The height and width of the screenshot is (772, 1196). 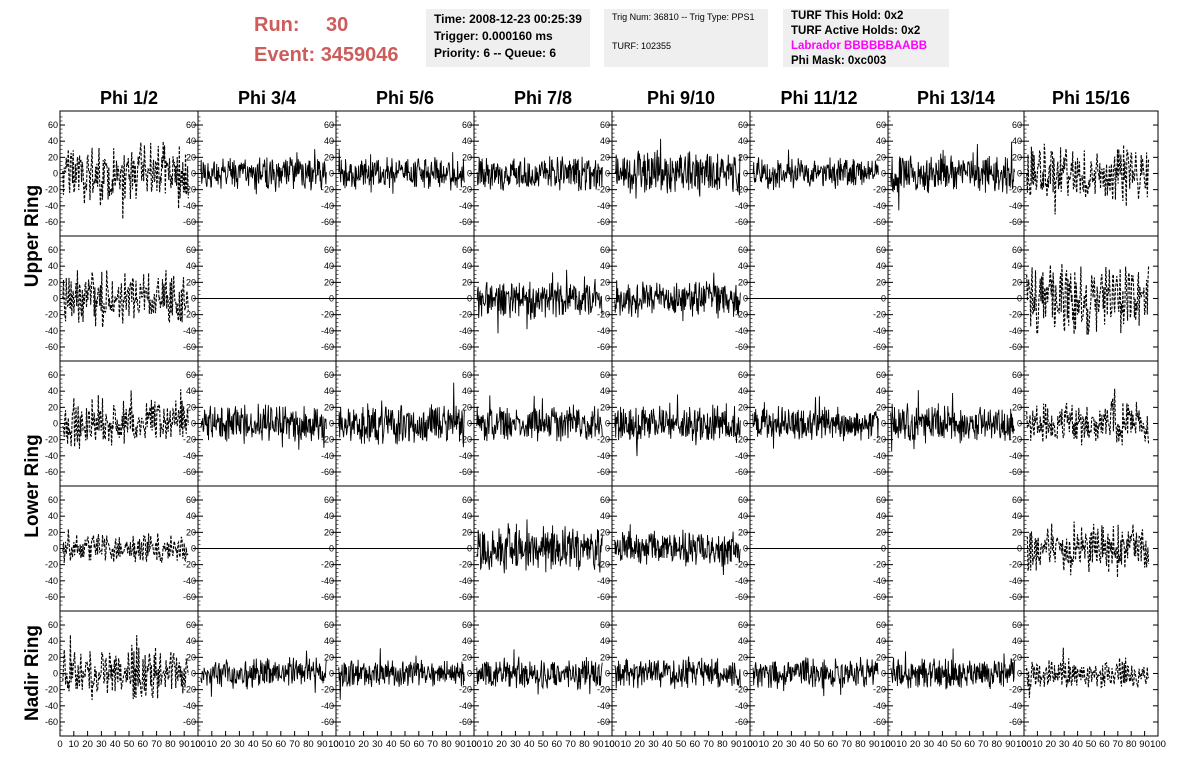 What do you see at coordinates (674, 423) in the screenshot?
I see `panel-r3-c5: -60 -40 -20 0 20 40 60` at bounding box center [674, 423].